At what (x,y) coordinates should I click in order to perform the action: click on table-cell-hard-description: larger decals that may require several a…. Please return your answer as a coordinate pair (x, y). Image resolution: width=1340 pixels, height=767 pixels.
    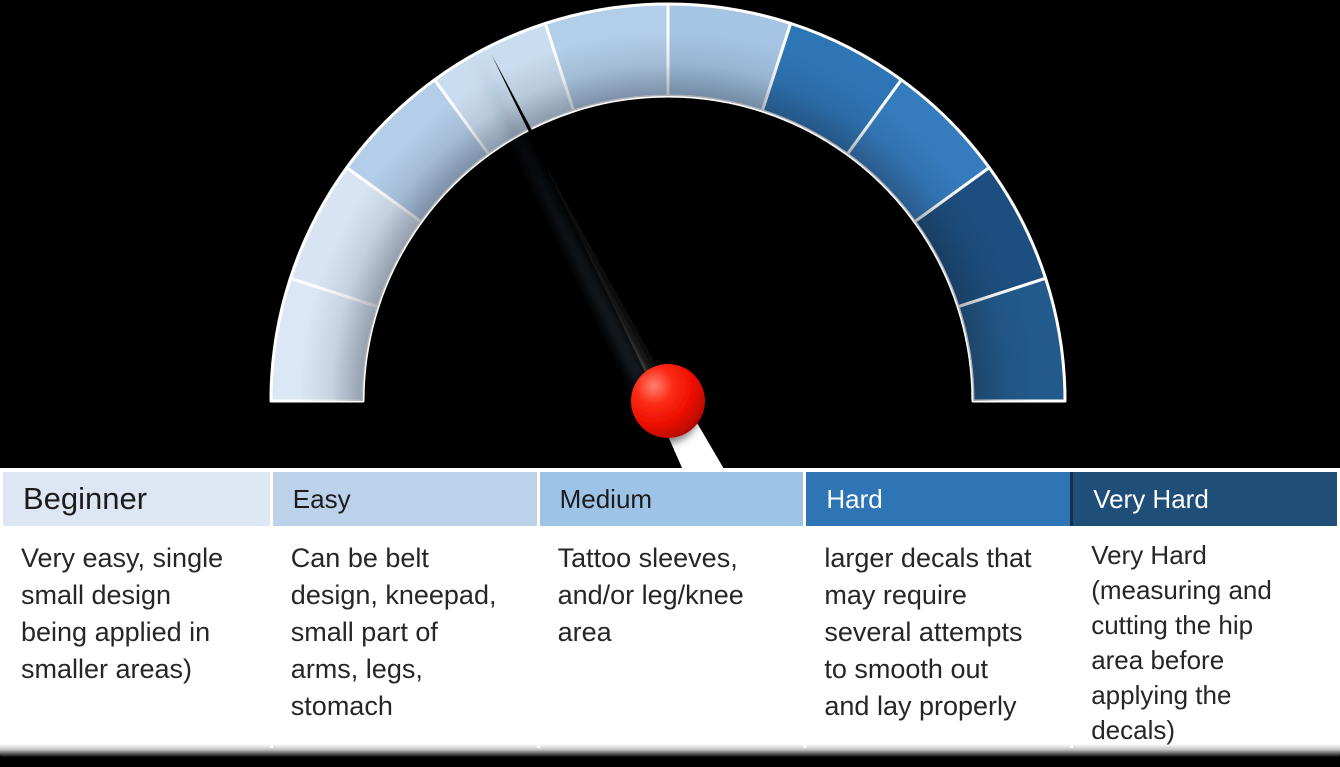
    Looking at the image, I should click on (936, 637).